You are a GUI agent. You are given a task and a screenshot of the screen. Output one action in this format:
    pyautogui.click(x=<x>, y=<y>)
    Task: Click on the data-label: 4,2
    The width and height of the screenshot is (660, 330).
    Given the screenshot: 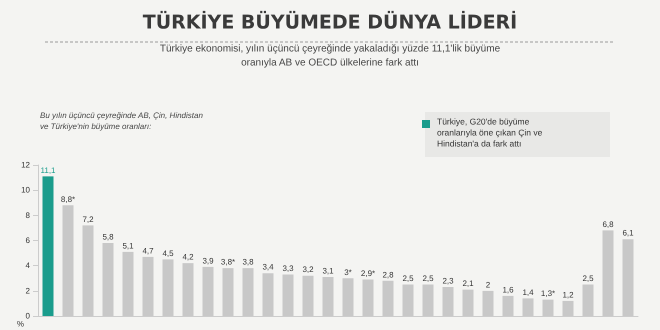 What is the action you would take?
    pyautogui.click(x=188, y=257)
    